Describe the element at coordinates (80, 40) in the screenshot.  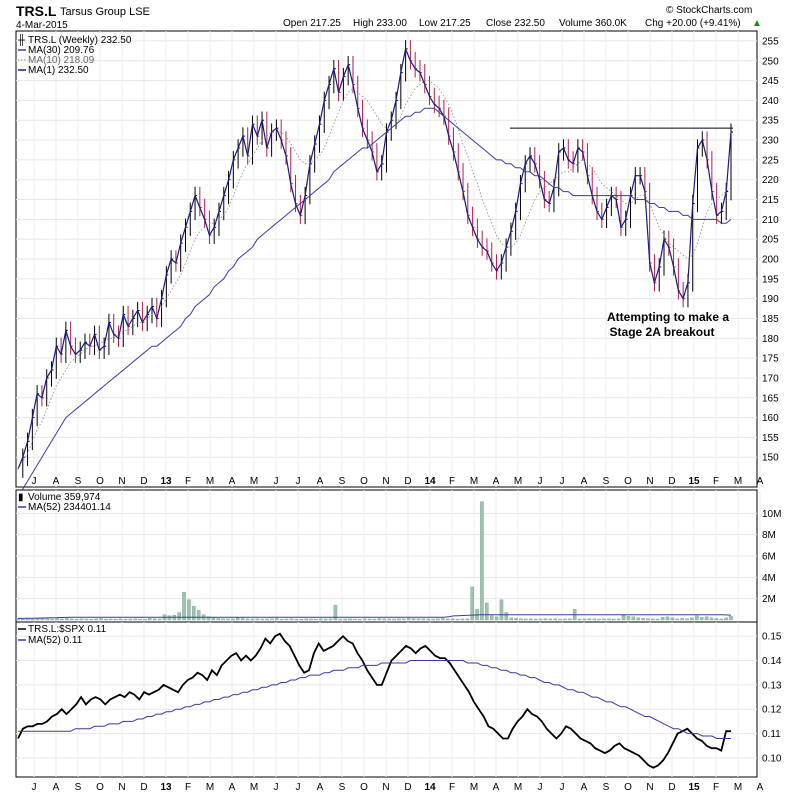
I see `price-legend-title: TRS.L (Weekly) 232.50` at that location.